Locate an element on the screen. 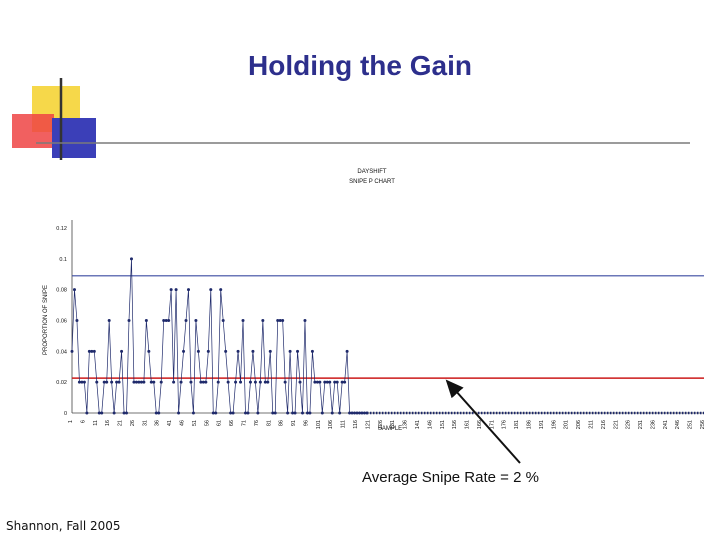  chart-subtitle: SNIPE P CHART is located at coordinates (372, 182).